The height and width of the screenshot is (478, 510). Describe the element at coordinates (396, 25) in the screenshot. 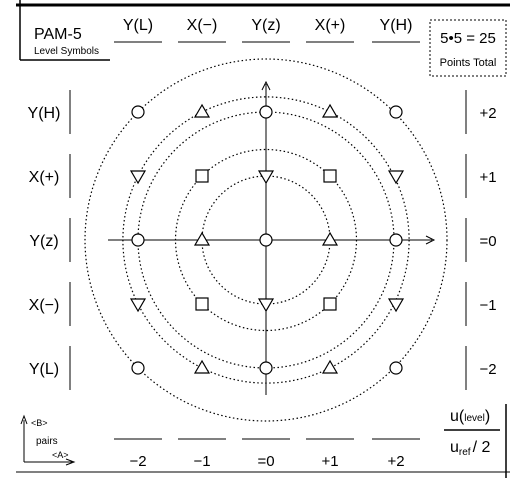

I see `column-label-top: Y(H)` at that location.